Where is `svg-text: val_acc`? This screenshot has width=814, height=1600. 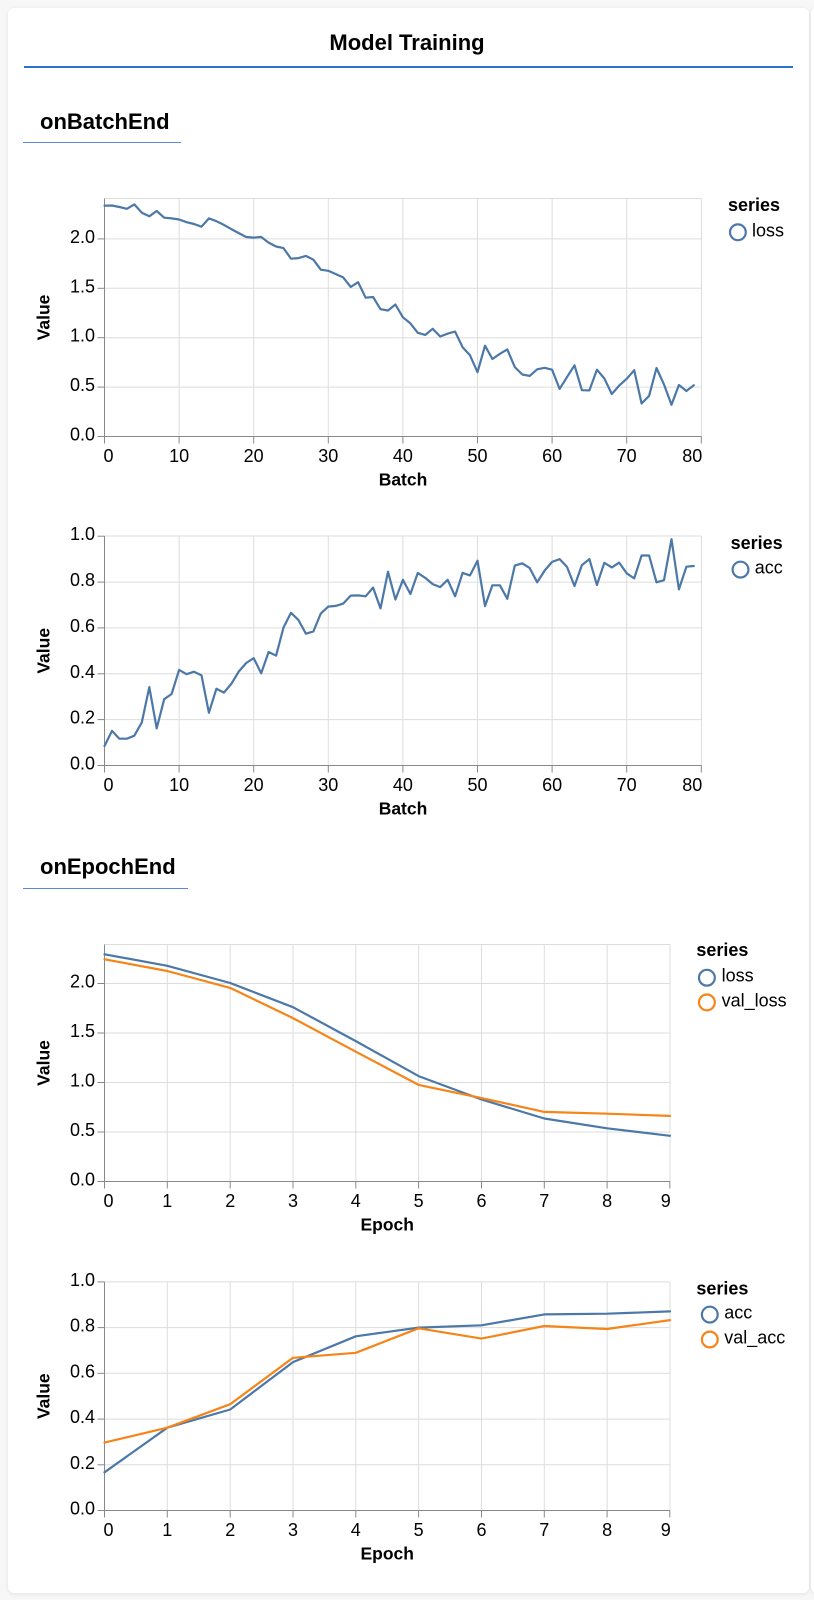 svg-text: val_acc is located at coordinates (754, 1338).